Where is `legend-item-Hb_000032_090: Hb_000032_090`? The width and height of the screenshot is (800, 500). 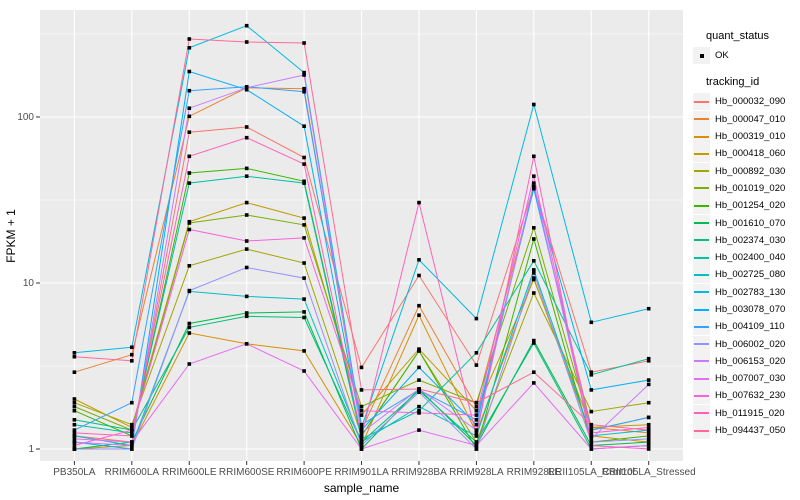 legend-item-Hb_000032_090: Hb_000032_090 is located at coordinates (746, 102).